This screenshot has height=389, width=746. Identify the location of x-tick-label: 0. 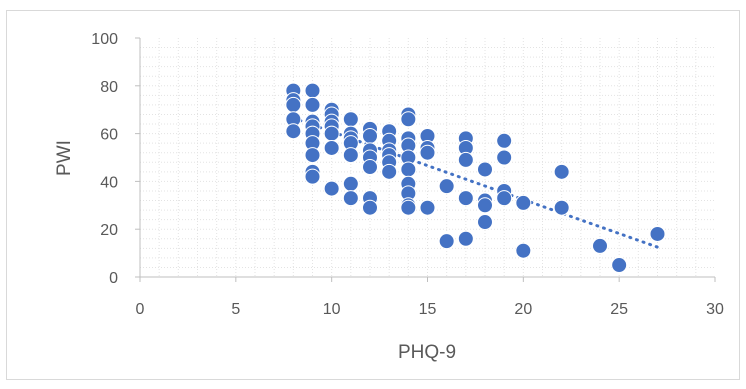
(140, 309).